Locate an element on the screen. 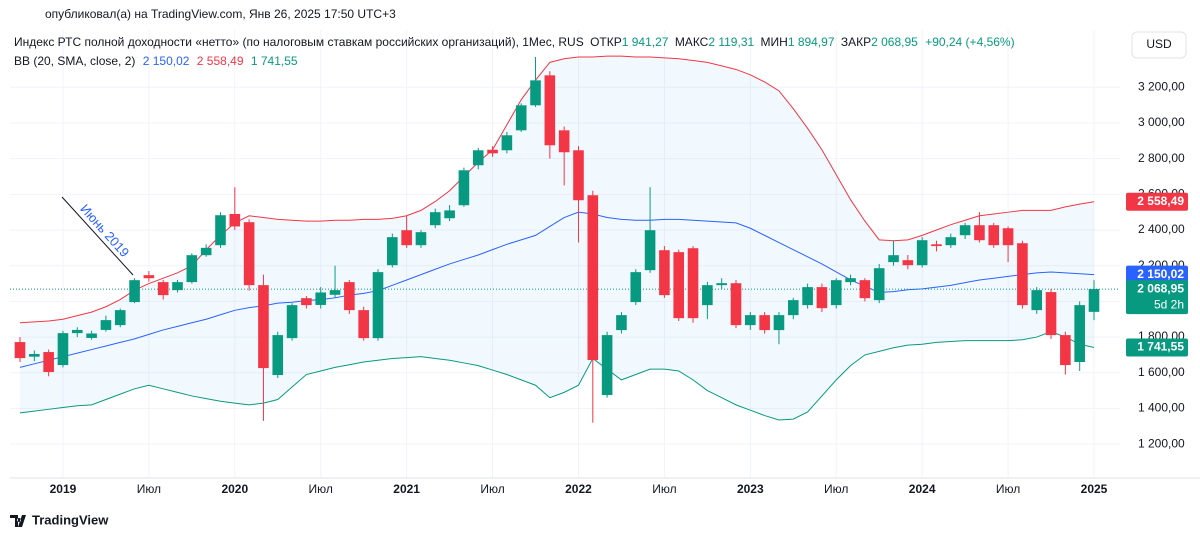  y-tick-label: 3 000,00 is located at coordinates (1161, 122).